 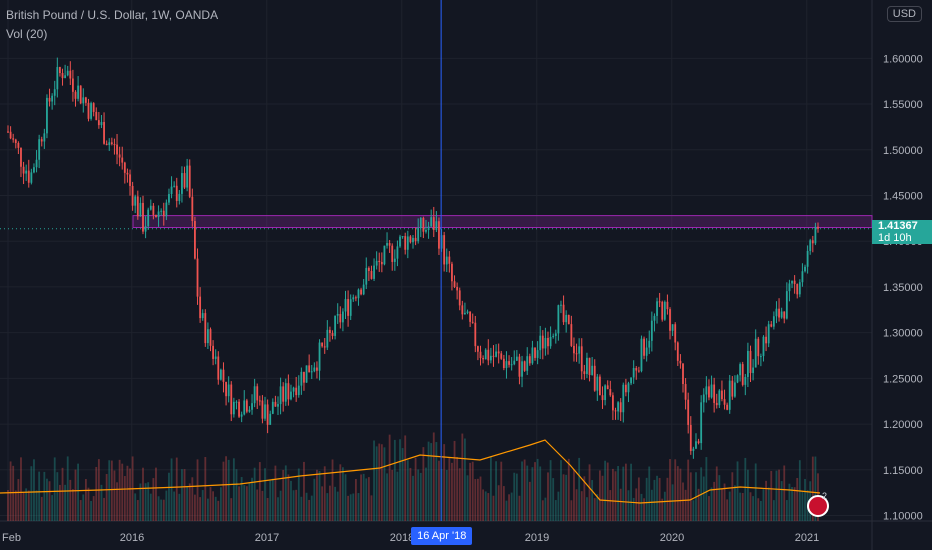 I want to click on time-tick-label: 2018, so click(x=402, y=538).